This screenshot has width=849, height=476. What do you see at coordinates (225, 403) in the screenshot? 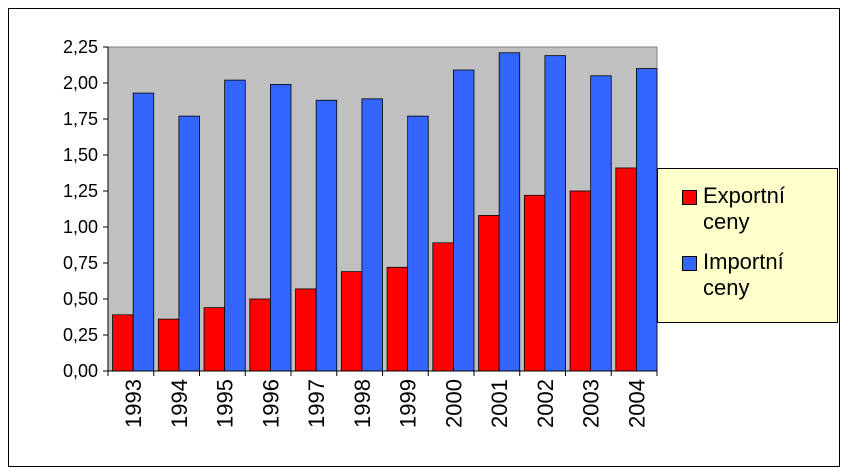
I see `x-tick-label: 1995` at bounding box center [225, 403].